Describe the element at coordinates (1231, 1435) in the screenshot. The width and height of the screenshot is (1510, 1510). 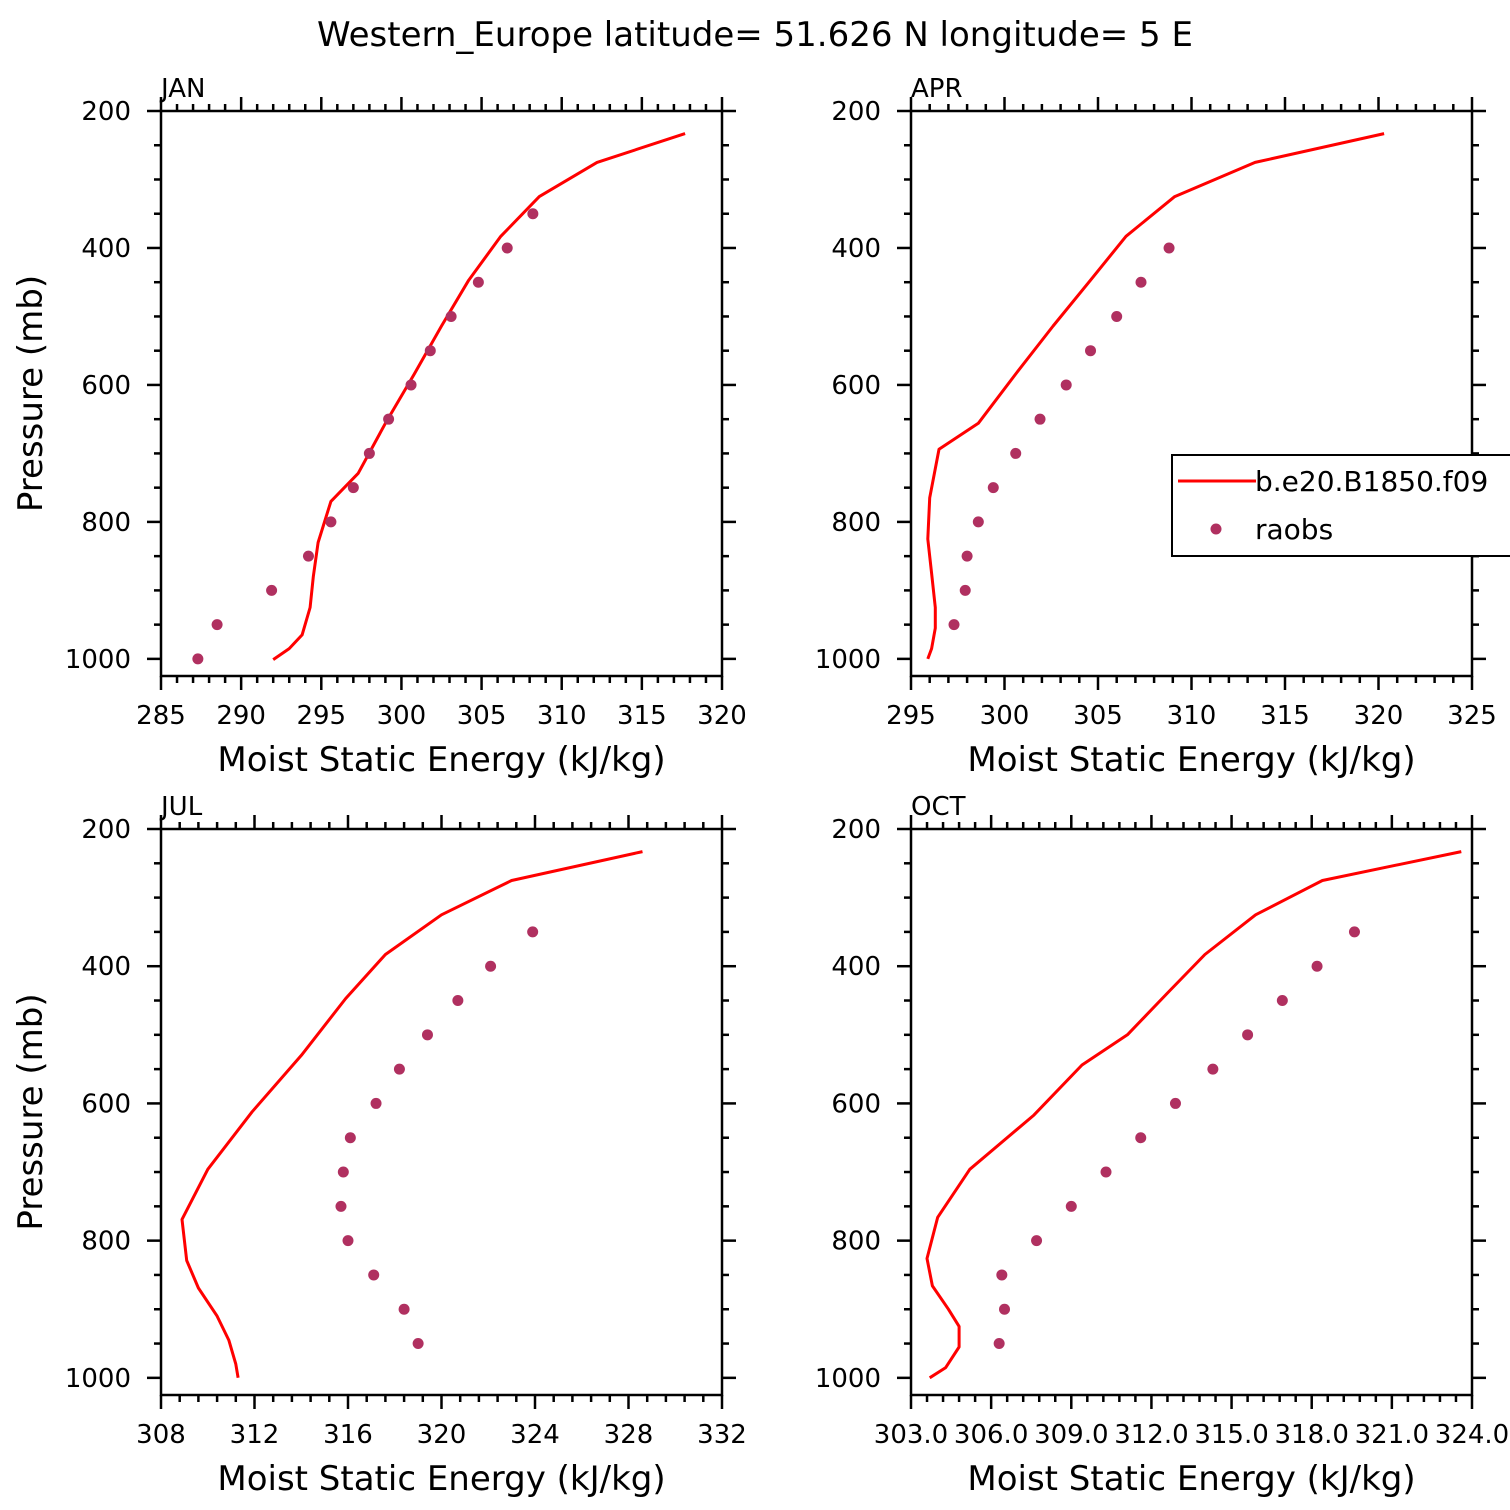
I see `x-tick-label: 315.0` at that location.